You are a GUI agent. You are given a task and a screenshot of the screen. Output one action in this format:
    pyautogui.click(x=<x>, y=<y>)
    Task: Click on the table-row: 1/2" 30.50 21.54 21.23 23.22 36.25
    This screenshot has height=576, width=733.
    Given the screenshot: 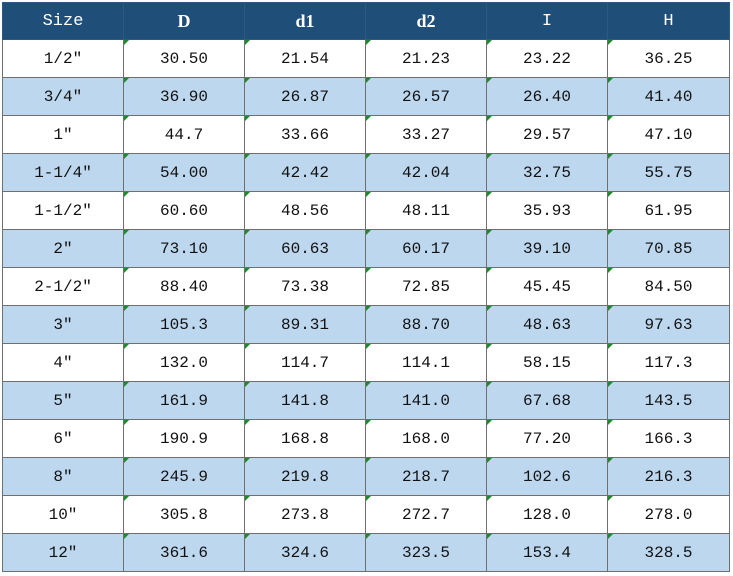 What is the action you would take?
    pyautogui.click(x=366, y=58)
    